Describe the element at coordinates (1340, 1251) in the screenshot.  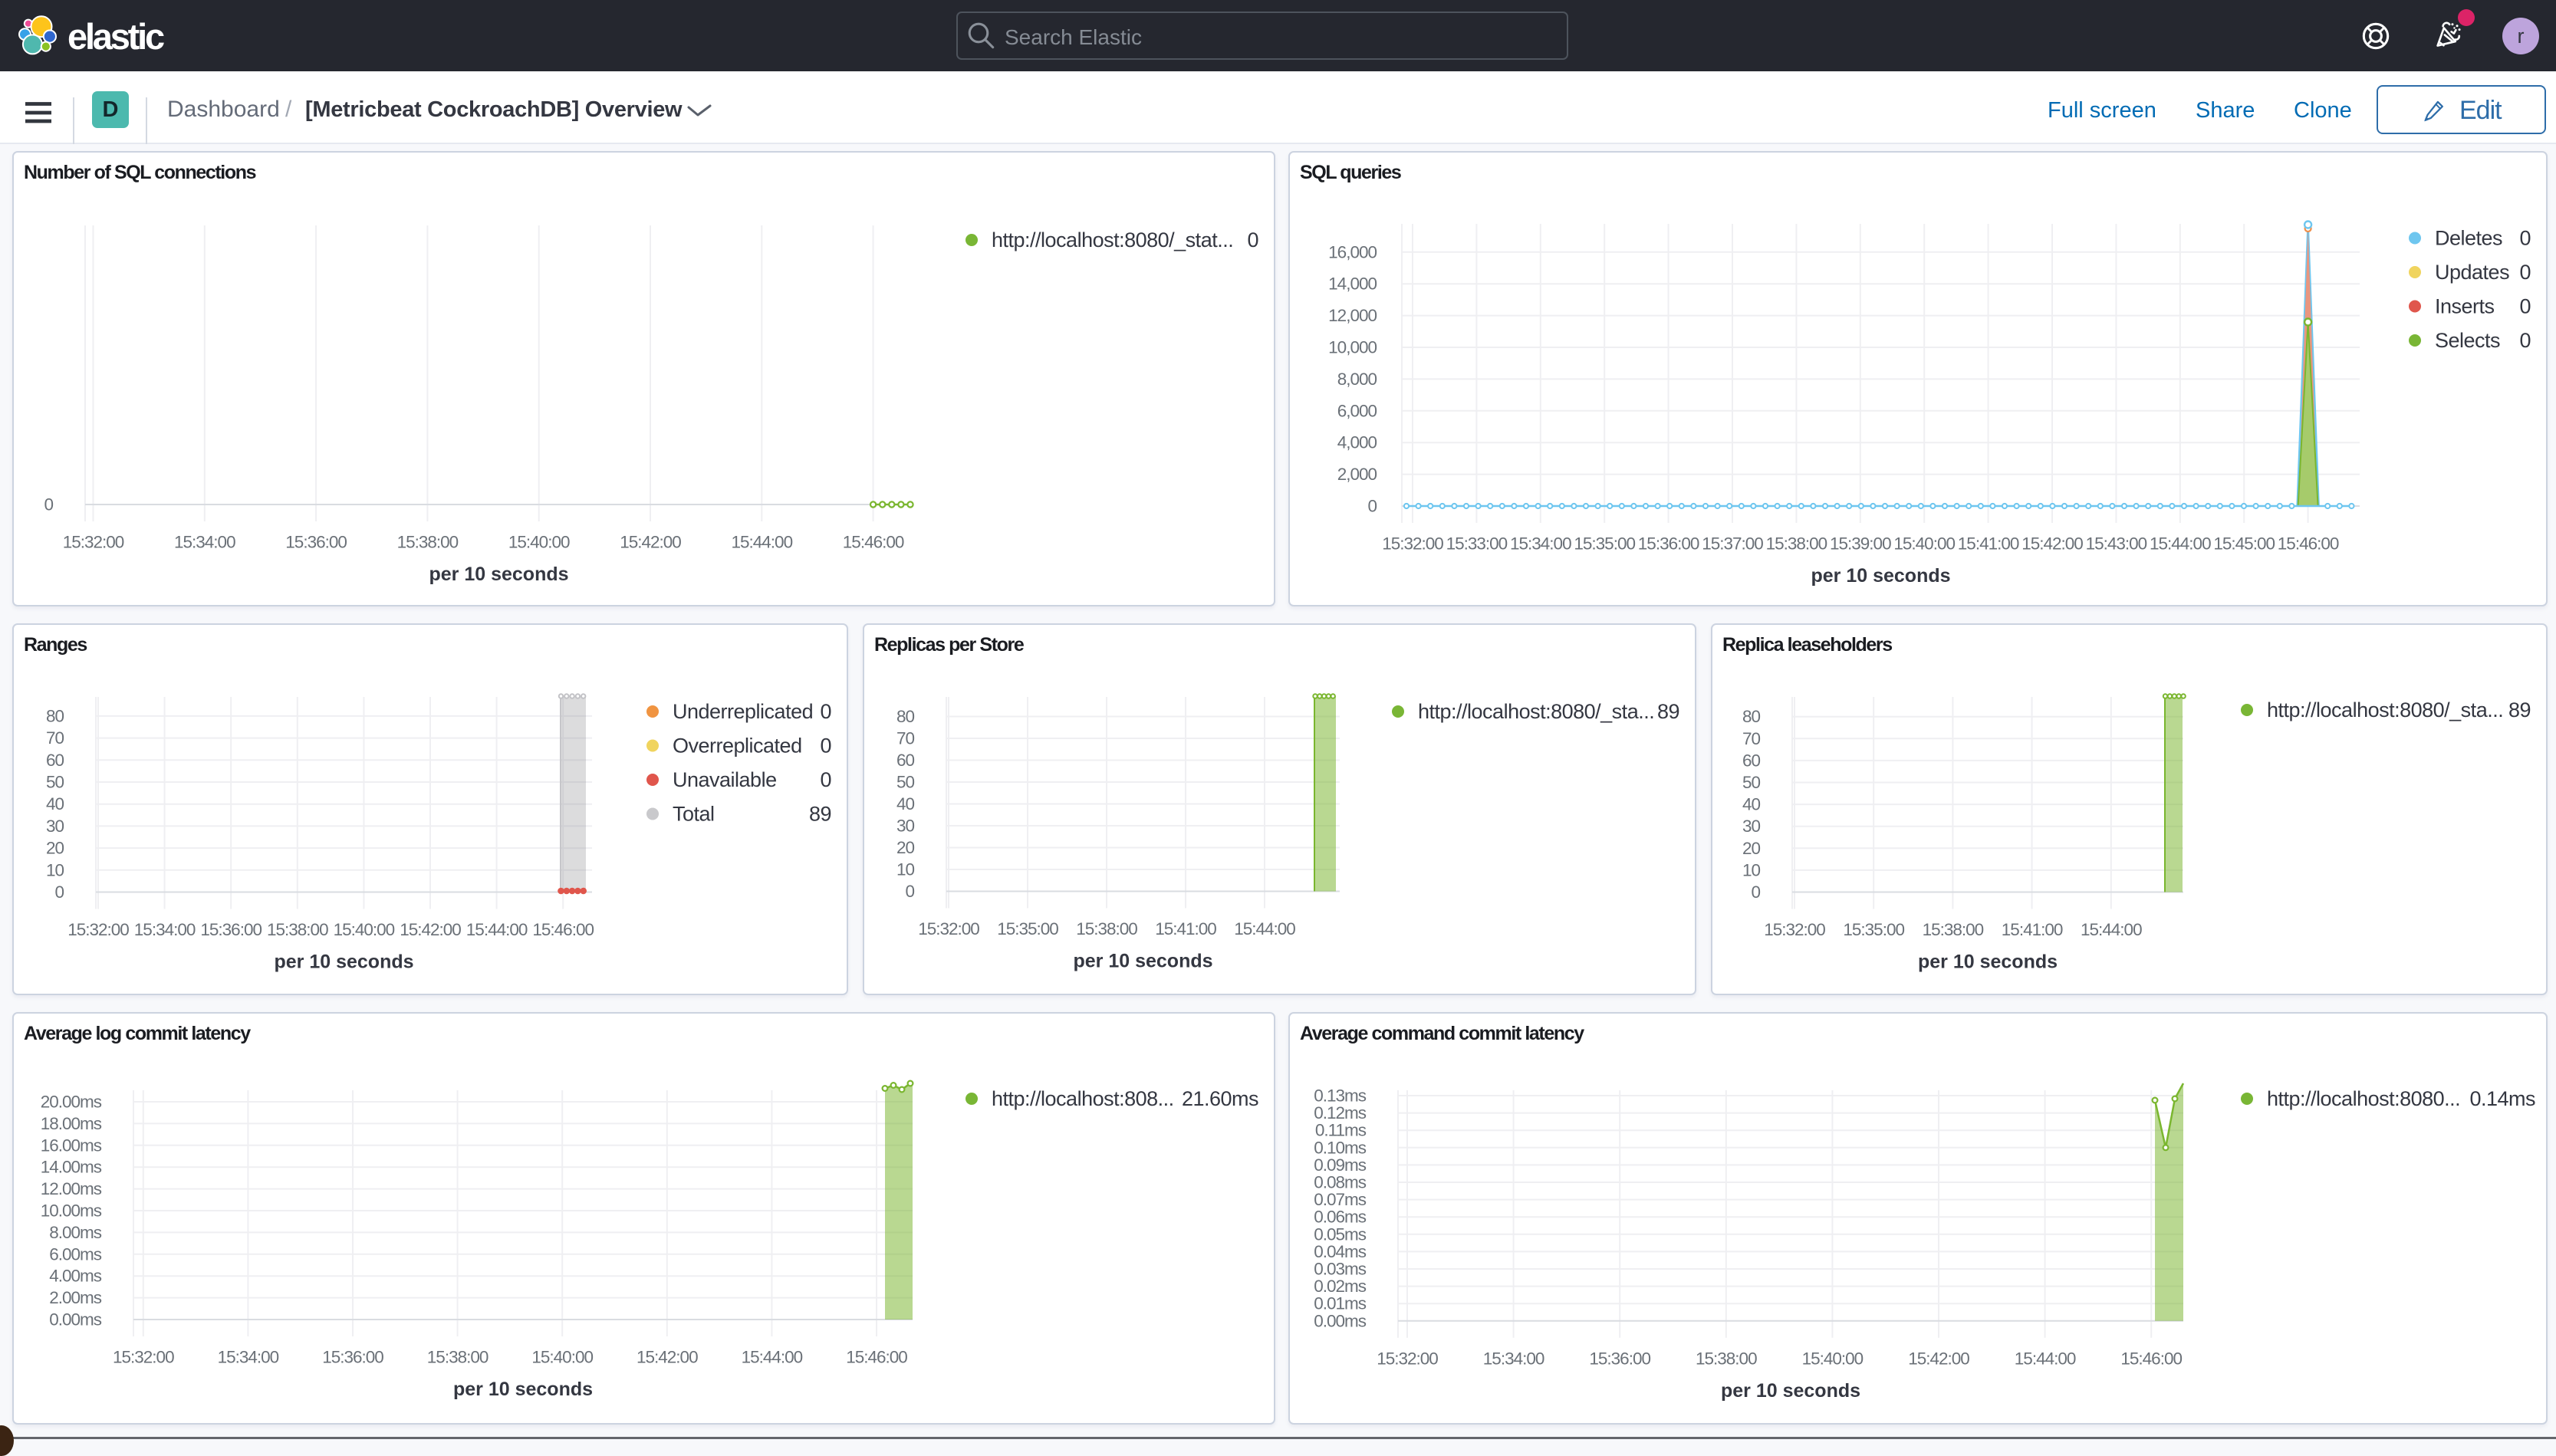
I see `svg-text: 0.04ms` at that location.